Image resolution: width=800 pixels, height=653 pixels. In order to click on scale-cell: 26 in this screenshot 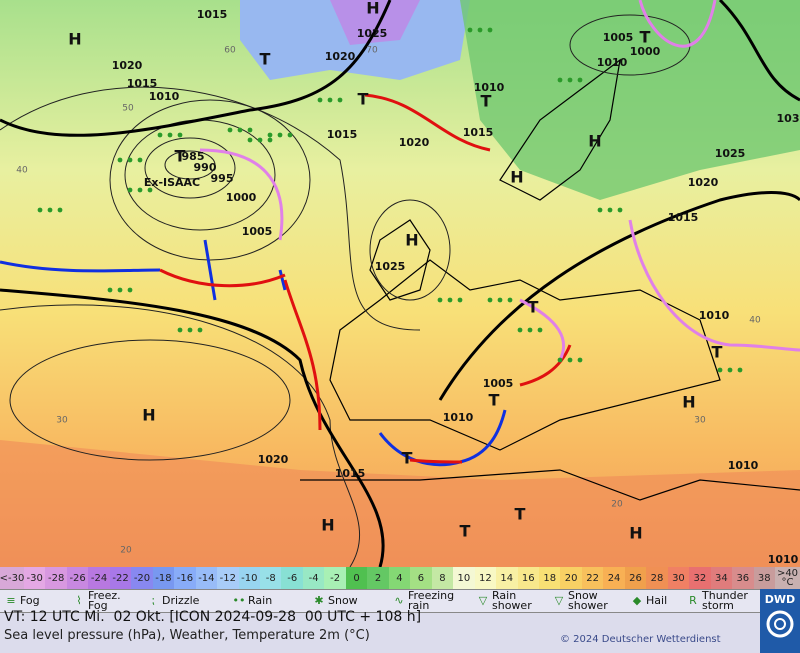, I will do `click(635, 578)`.